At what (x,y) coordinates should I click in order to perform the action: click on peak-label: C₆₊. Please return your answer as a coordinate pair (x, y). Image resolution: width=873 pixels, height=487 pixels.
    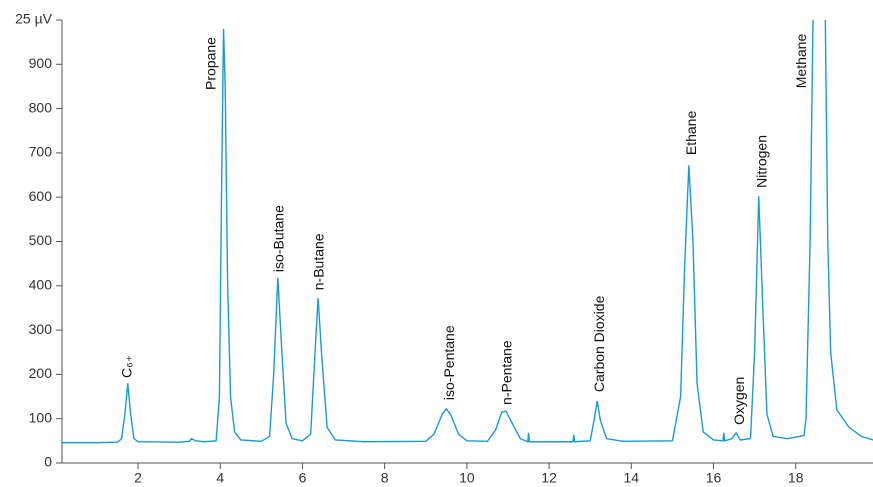
    Looking at the image, I should click on (126, 366).